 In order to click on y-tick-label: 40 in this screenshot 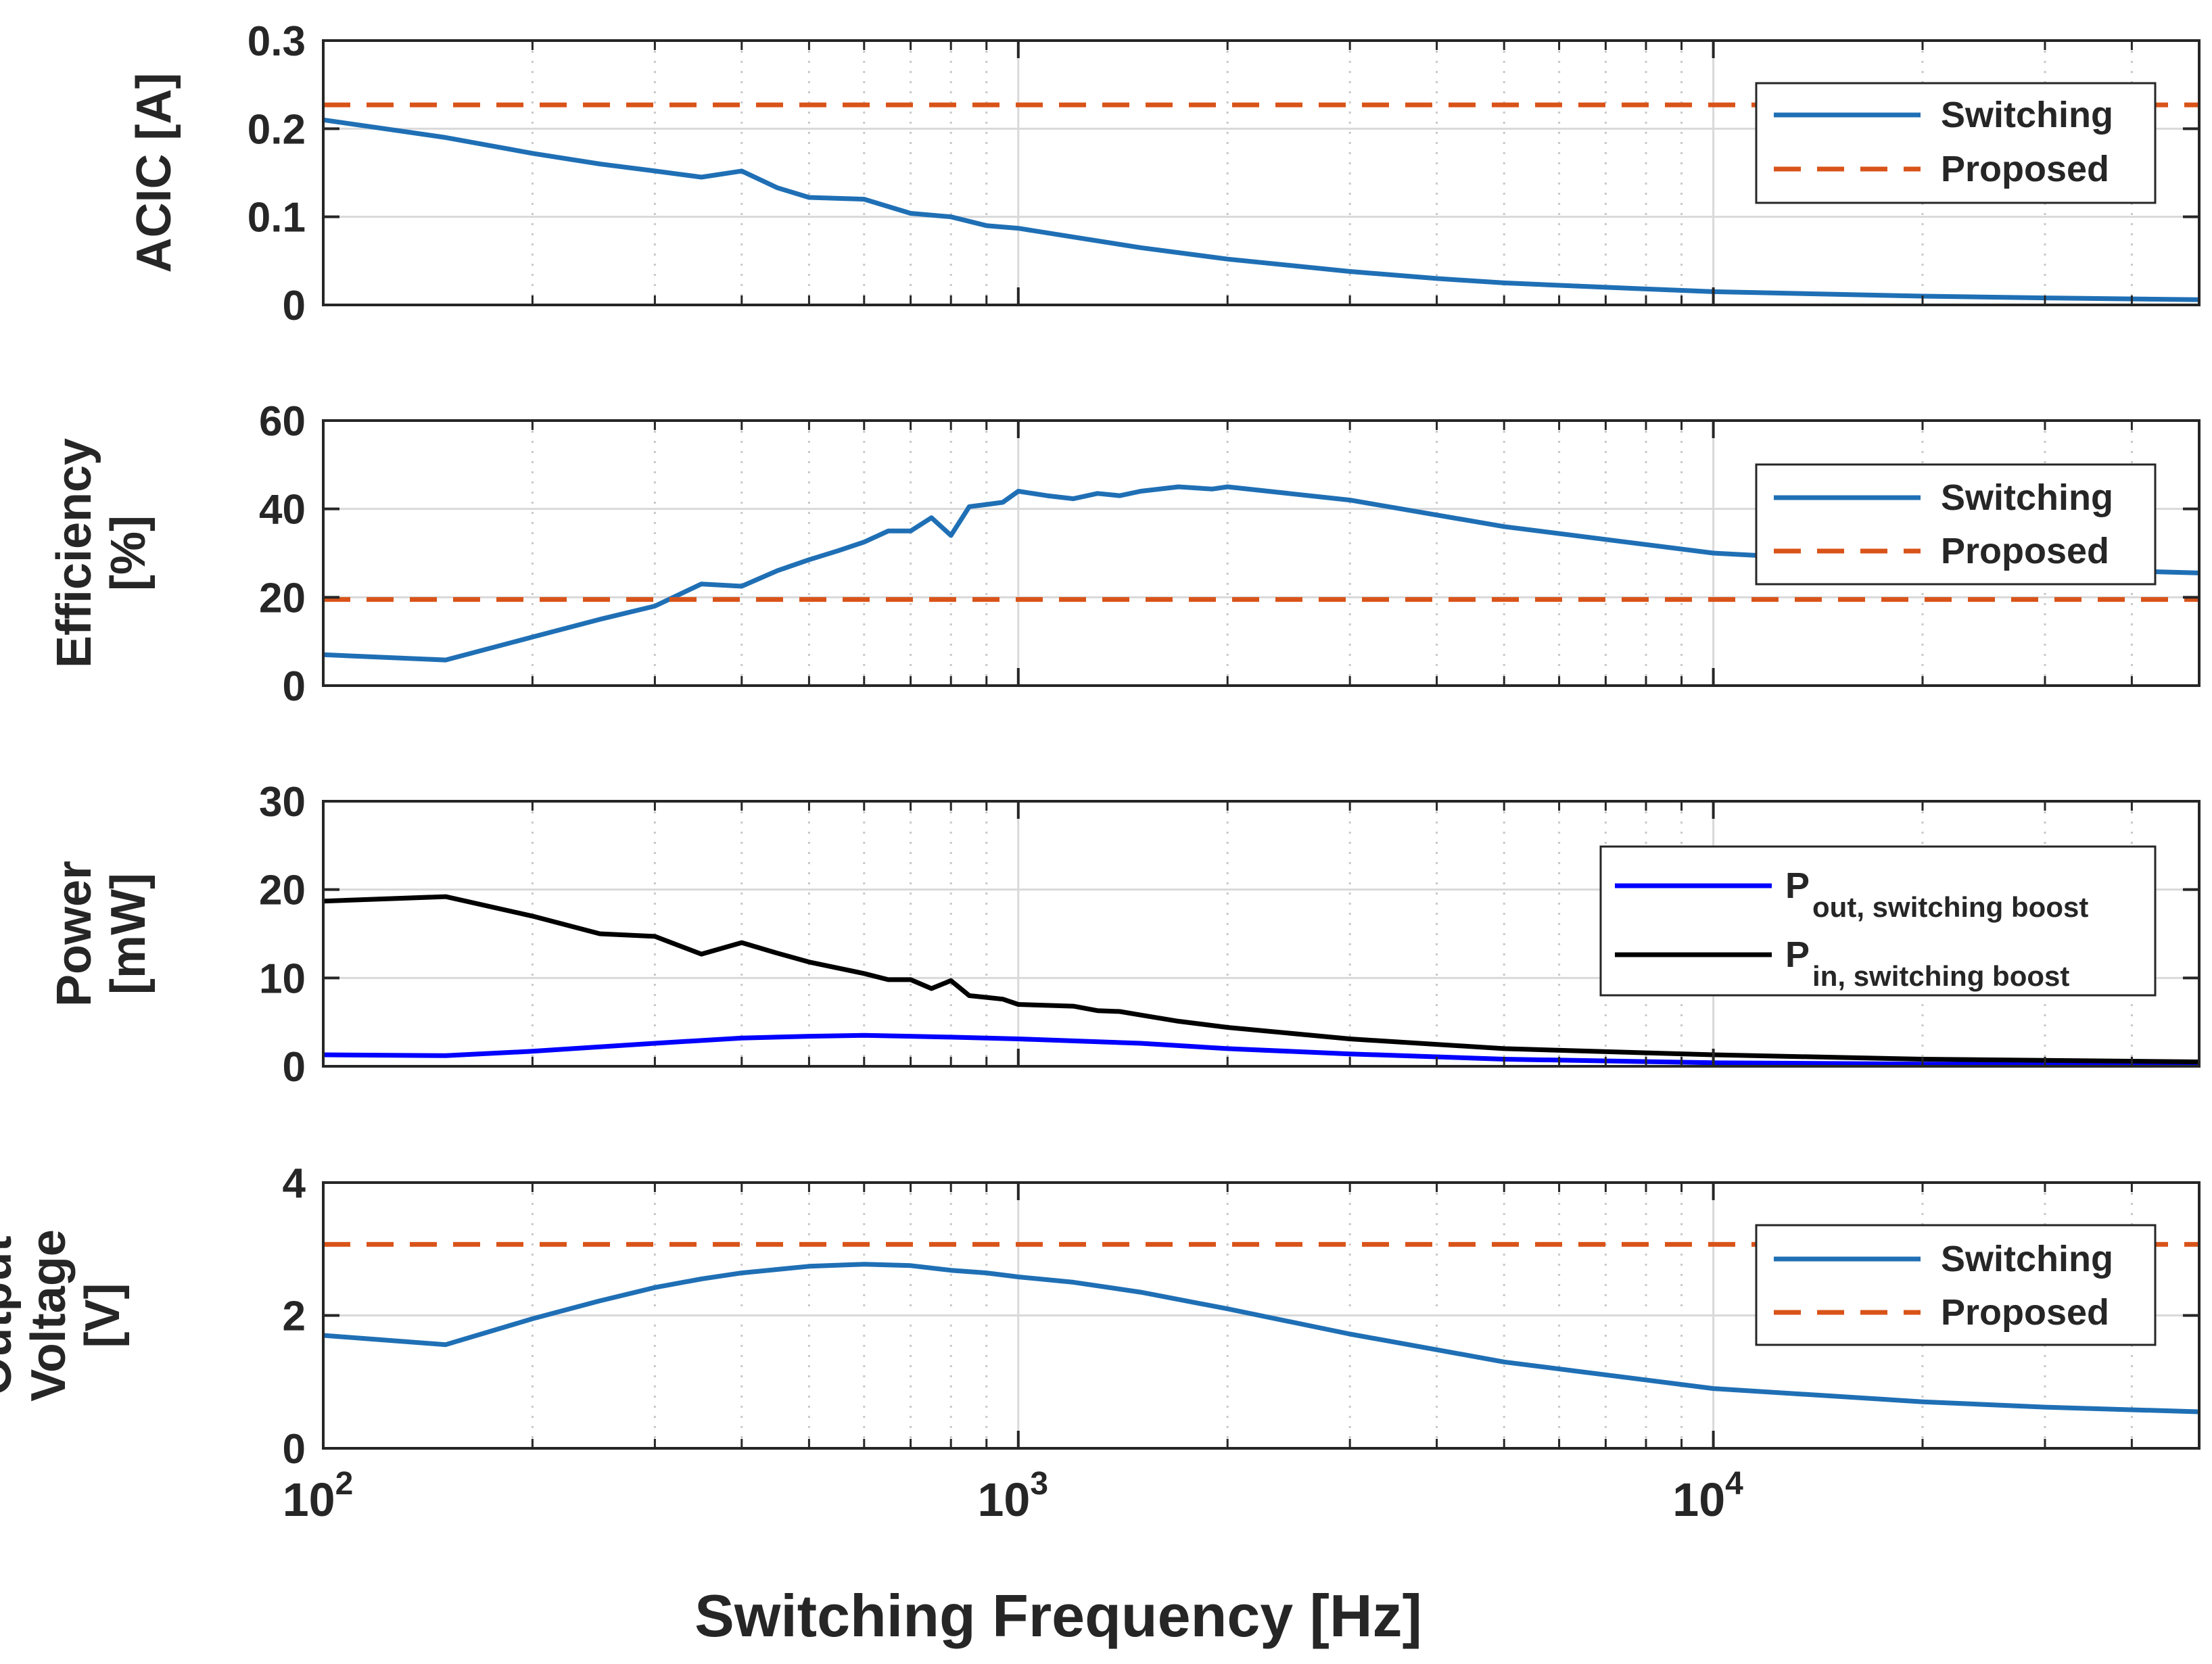, I will do `click(282, 510)`.